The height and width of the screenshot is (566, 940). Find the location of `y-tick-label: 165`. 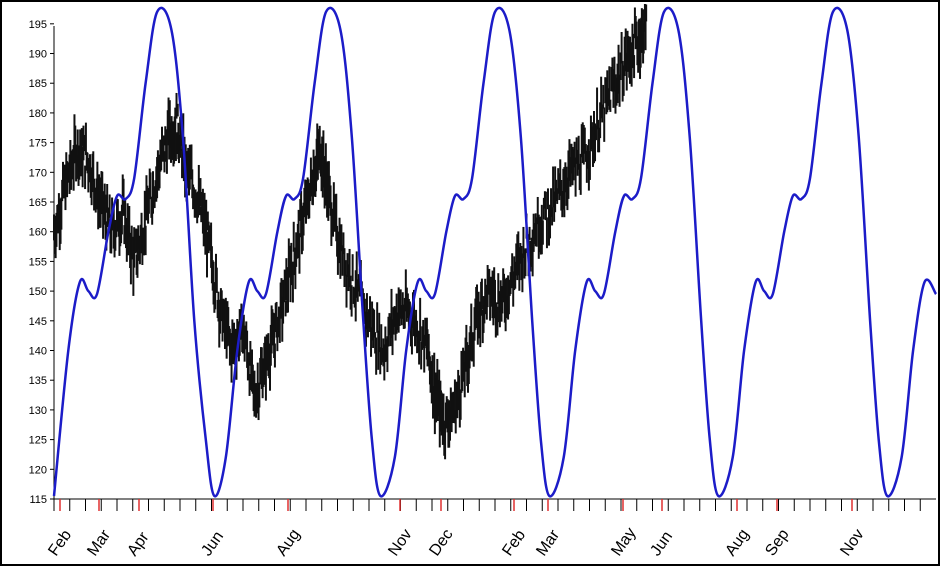

y-tick-label: 165 is located at coordinates (38, 203).